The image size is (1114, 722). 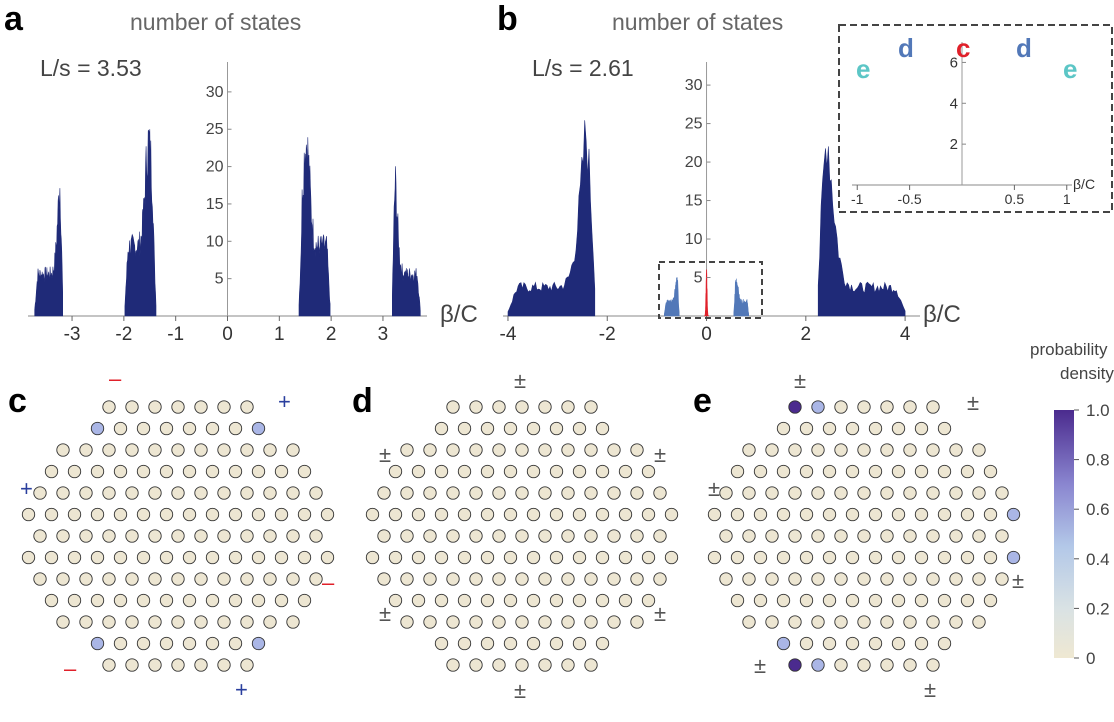 What do you see at coordinates (328, 582) in the screenshot?
I see `sign-minus-c2: –` at bounding box center [328, 582].